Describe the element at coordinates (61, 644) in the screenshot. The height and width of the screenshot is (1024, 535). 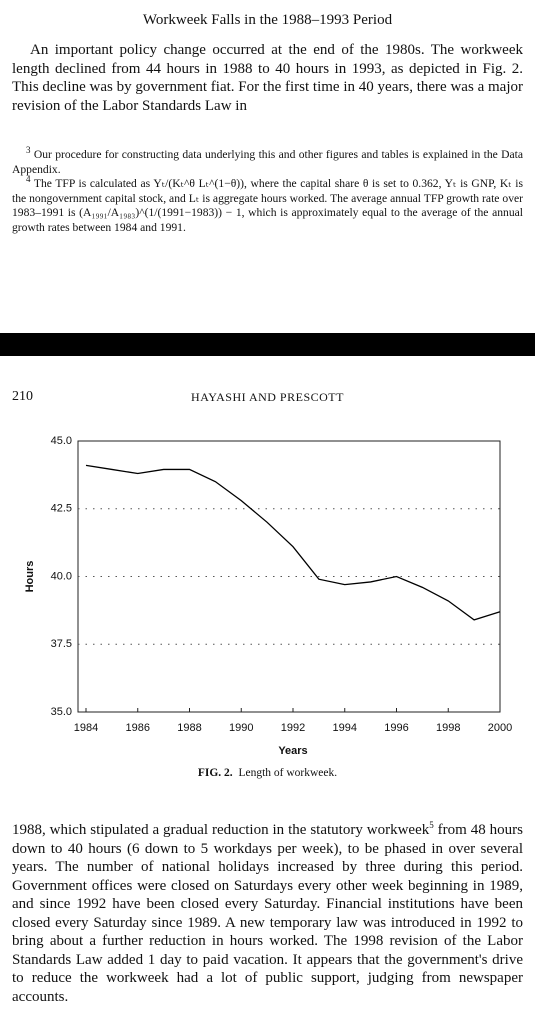
I see `y-tick-label: 37.5` at that location.